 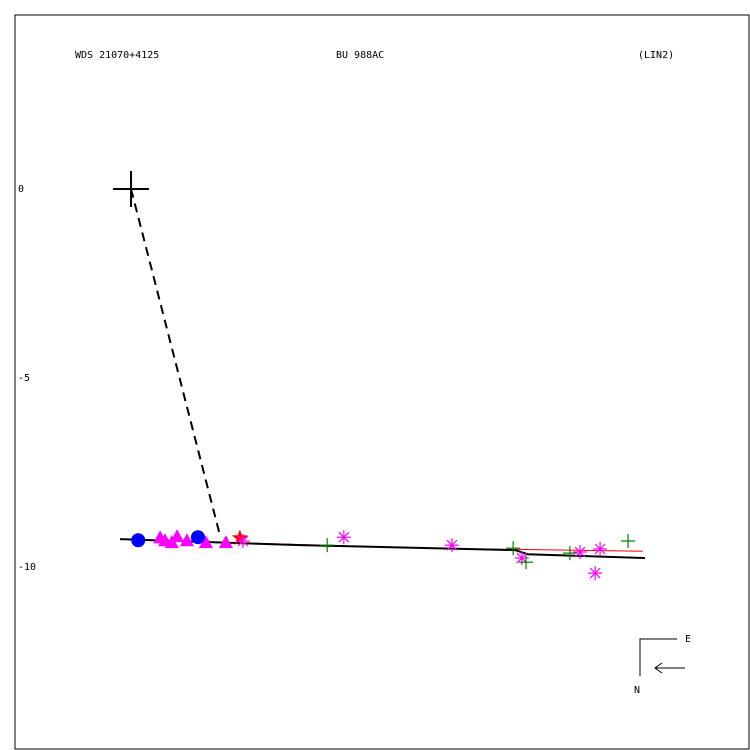 What do you see at coordinates (131, 188) in the screenshot?
I see `primary-star` at bounding box center [131, 188].